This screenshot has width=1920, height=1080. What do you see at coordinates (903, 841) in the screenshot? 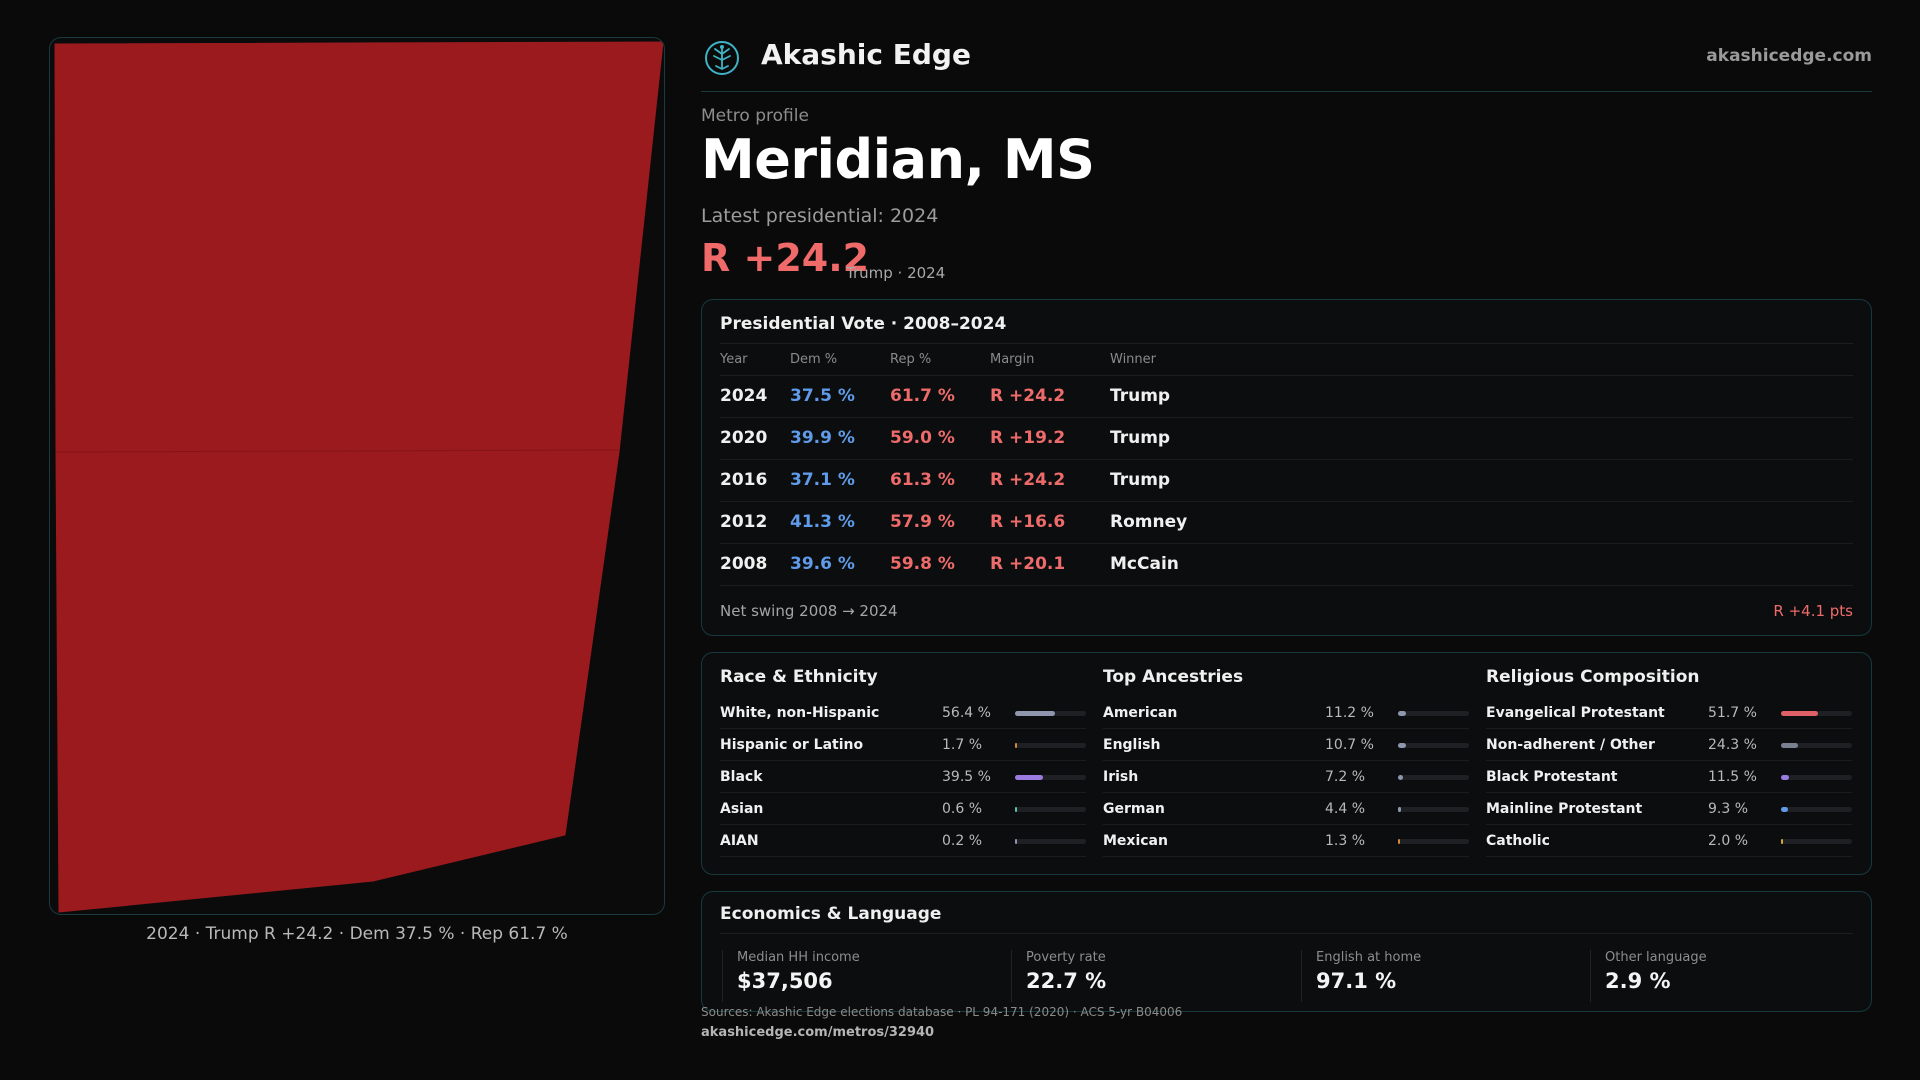
I see `demo-row: AIAN 0.2 %` at bounding box center [903, 841].